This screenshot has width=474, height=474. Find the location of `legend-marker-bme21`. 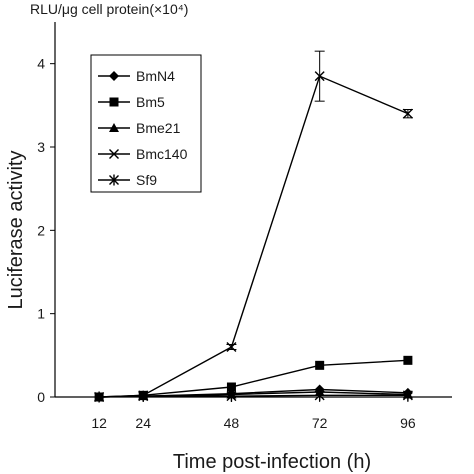

legend-marker-bme21 is located at coordinates (114, 127).